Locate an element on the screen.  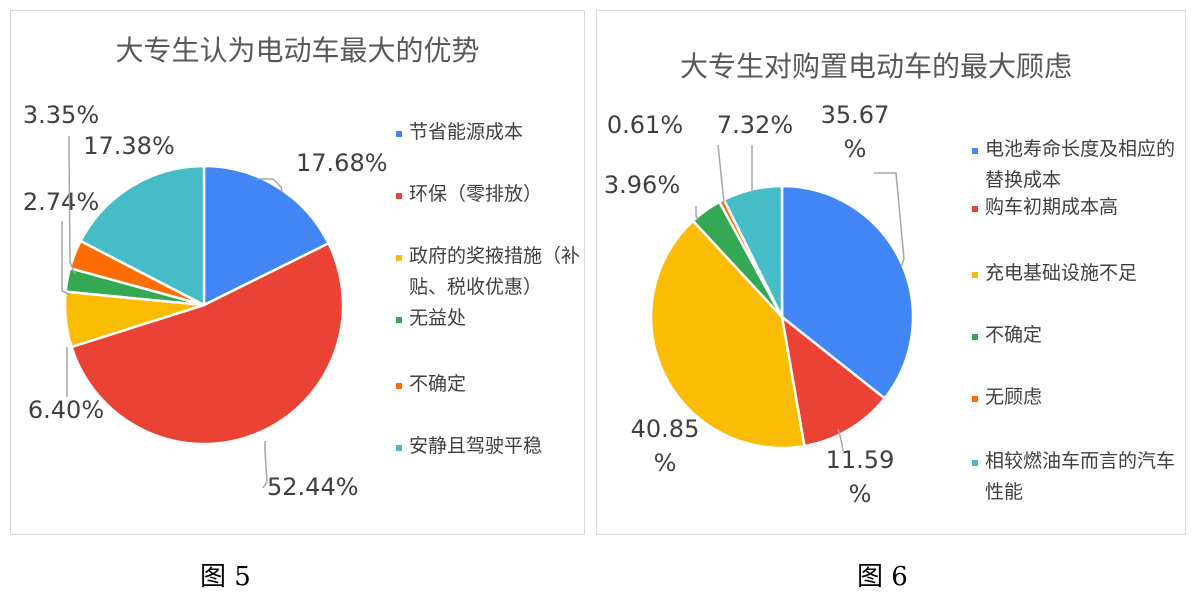
legend-item: 充电基础设施不足 is located at coordinates (1077, 273).